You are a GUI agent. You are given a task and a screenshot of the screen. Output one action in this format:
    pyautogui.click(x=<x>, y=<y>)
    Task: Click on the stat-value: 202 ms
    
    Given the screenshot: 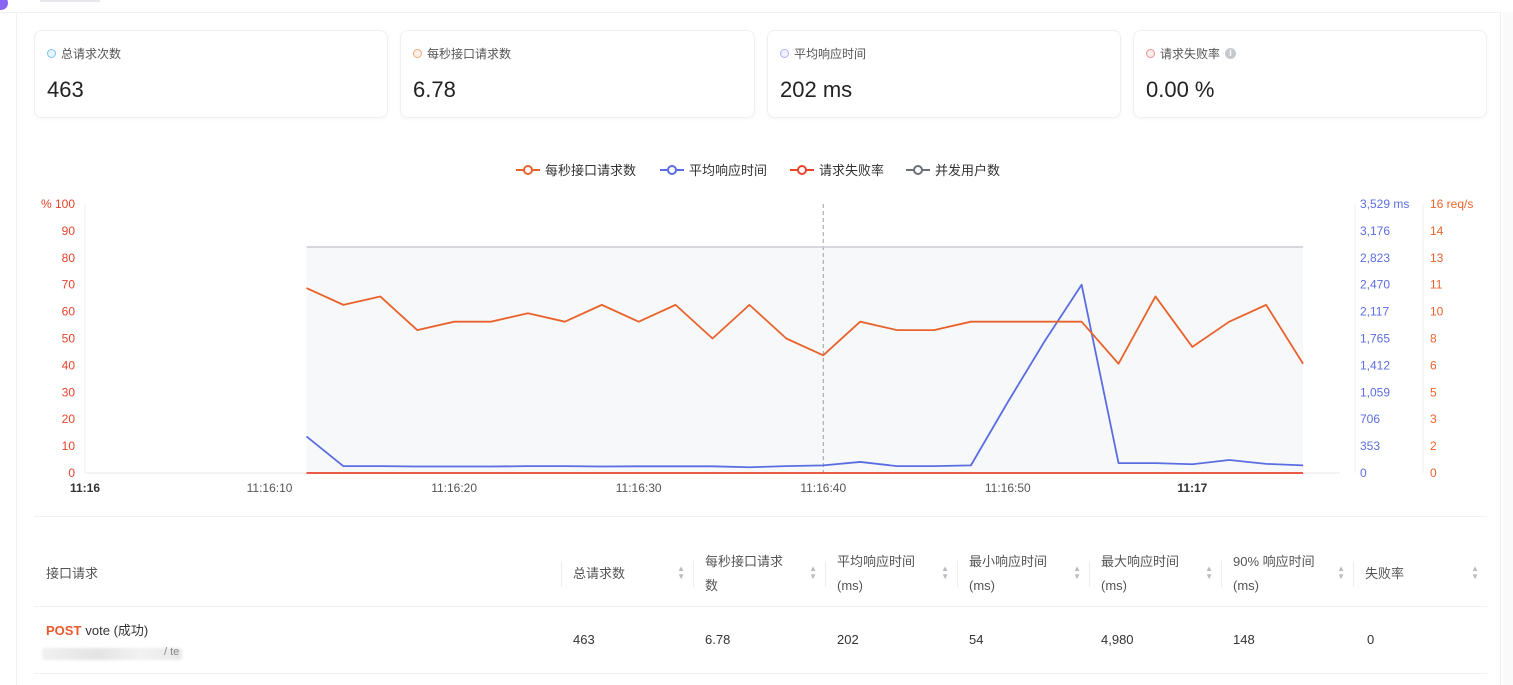 What is the action you would take?
    pyautogui.click(x=816, y=89)
    